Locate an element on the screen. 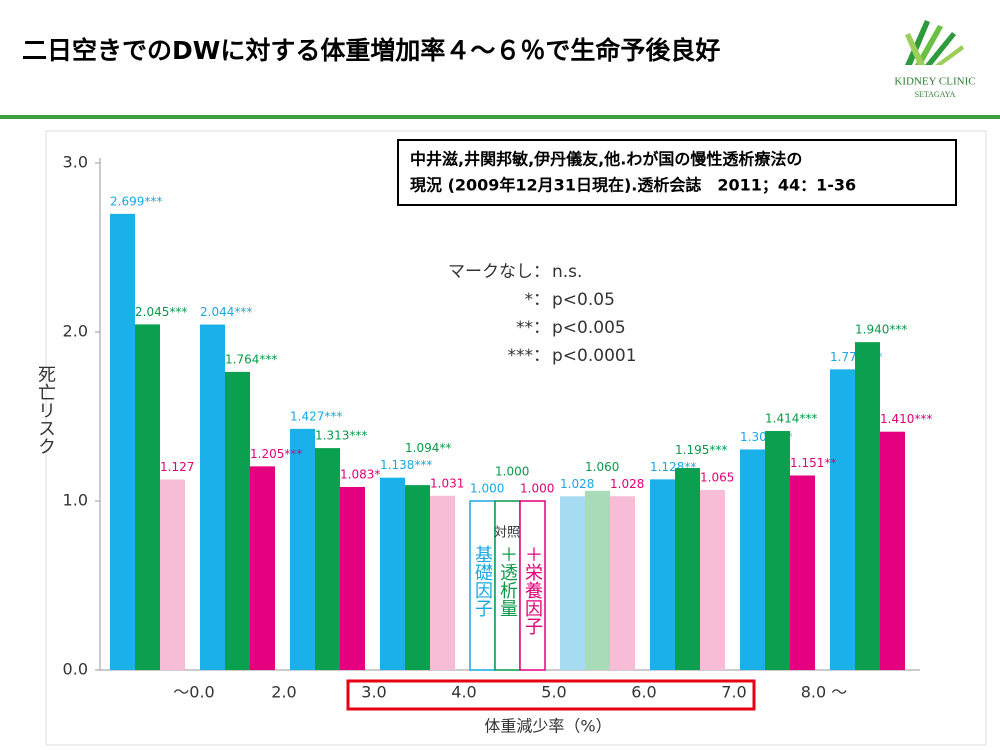 The image size is (1000, 750). legend-marker: *： is located at coordinates (538, 300).